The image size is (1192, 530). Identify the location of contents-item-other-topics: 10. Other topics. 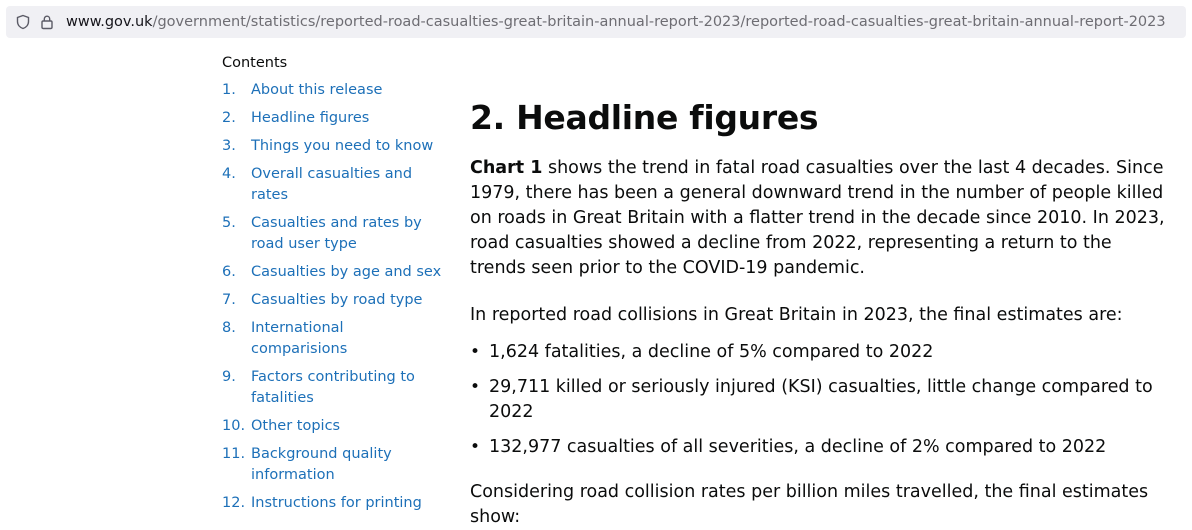
(332, 426).